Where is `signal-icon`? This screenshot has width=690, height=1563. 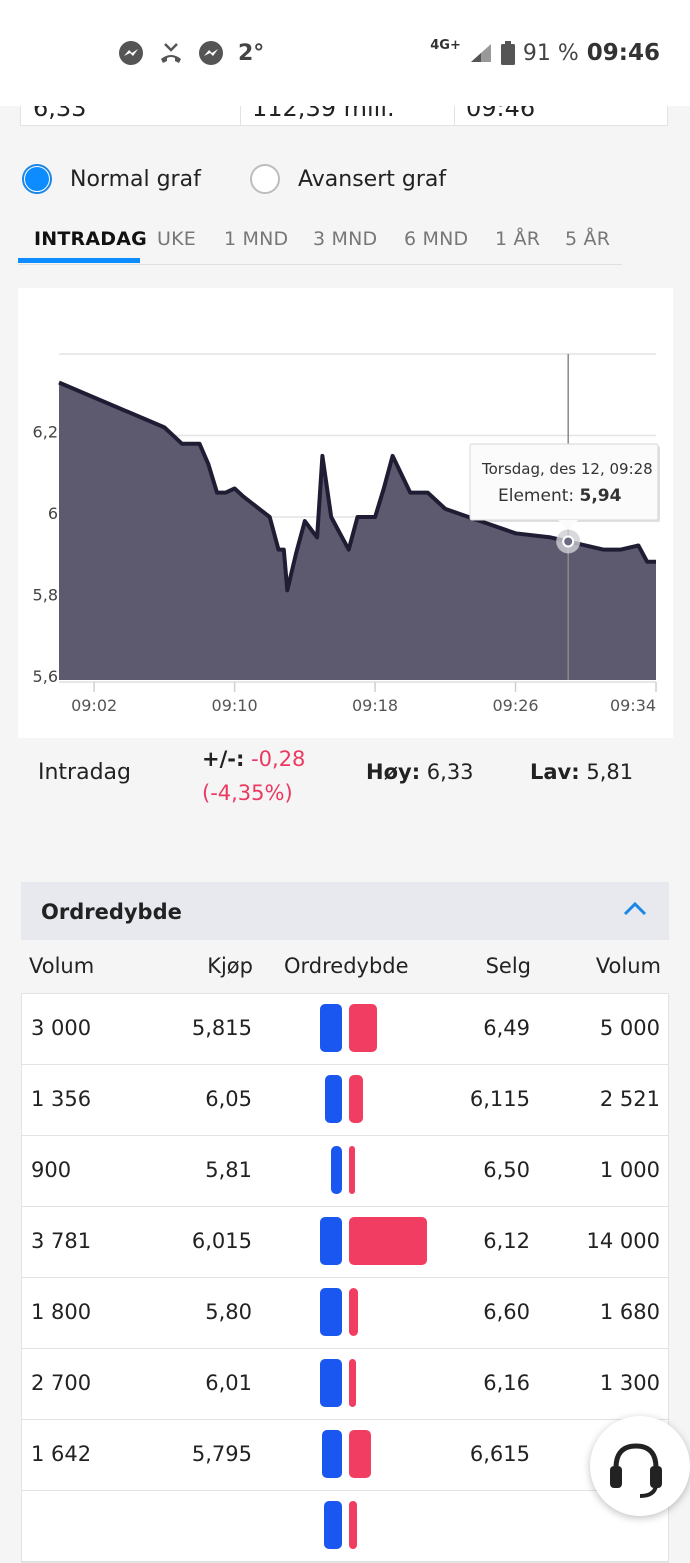 signal-icon is located at coordinates (480, 53).